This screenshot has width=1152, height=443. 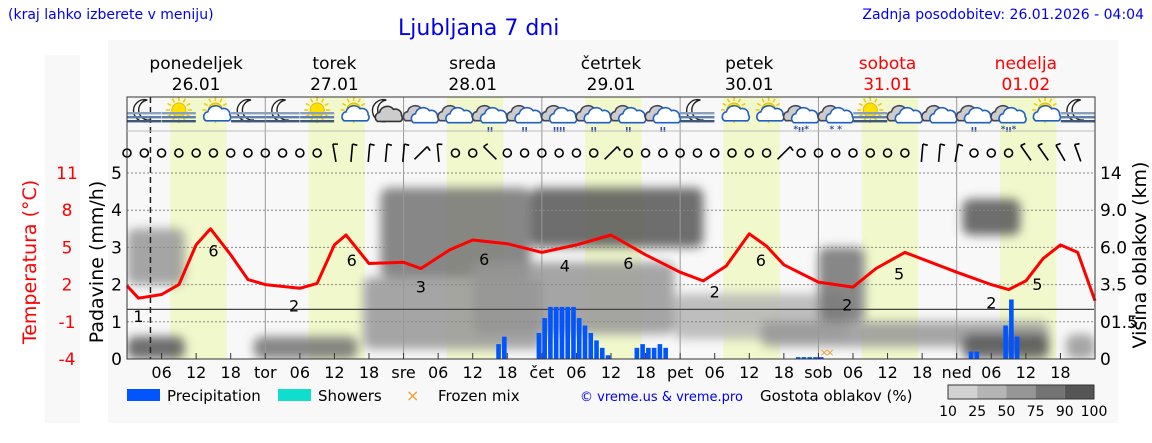 What do you see at coordinates (479, 396) in the screenshot?
I see `legend-frozen-label: Frozen mix` at bounding box center [479, 396].